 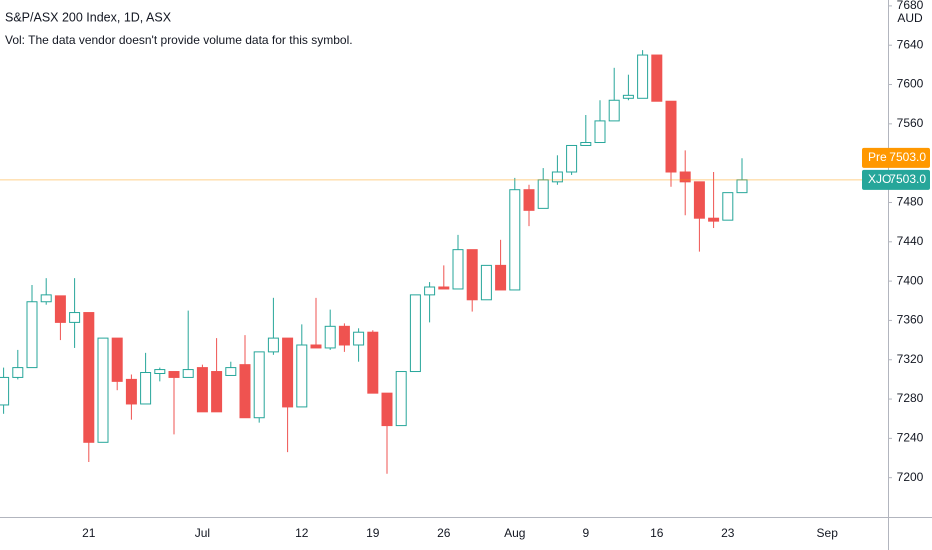 What do you see at coordinates (89, 533) in the screenshot?
I see `x-tick-label: 21` at bounding box center [89, 533].